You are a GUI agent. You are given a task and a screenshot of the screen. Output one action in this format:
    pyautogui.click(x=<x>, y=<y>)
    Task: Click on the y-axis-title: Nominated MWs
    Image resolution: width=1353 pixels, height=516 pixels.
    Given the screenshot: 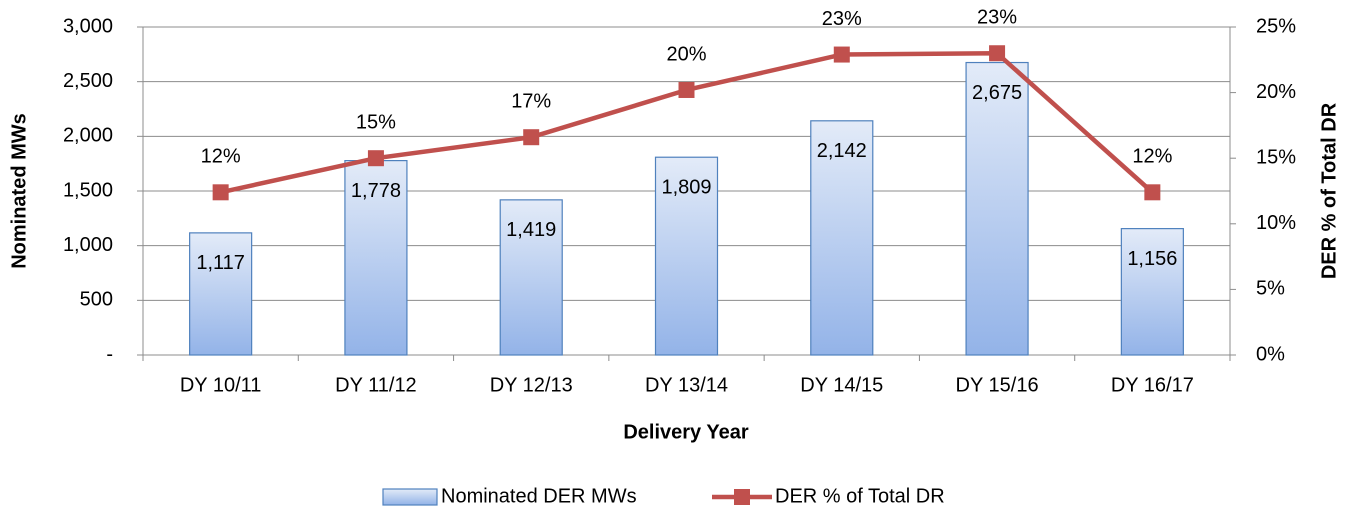 What is the action you would take?
    pyautogui.click(x=19, y=191)
    